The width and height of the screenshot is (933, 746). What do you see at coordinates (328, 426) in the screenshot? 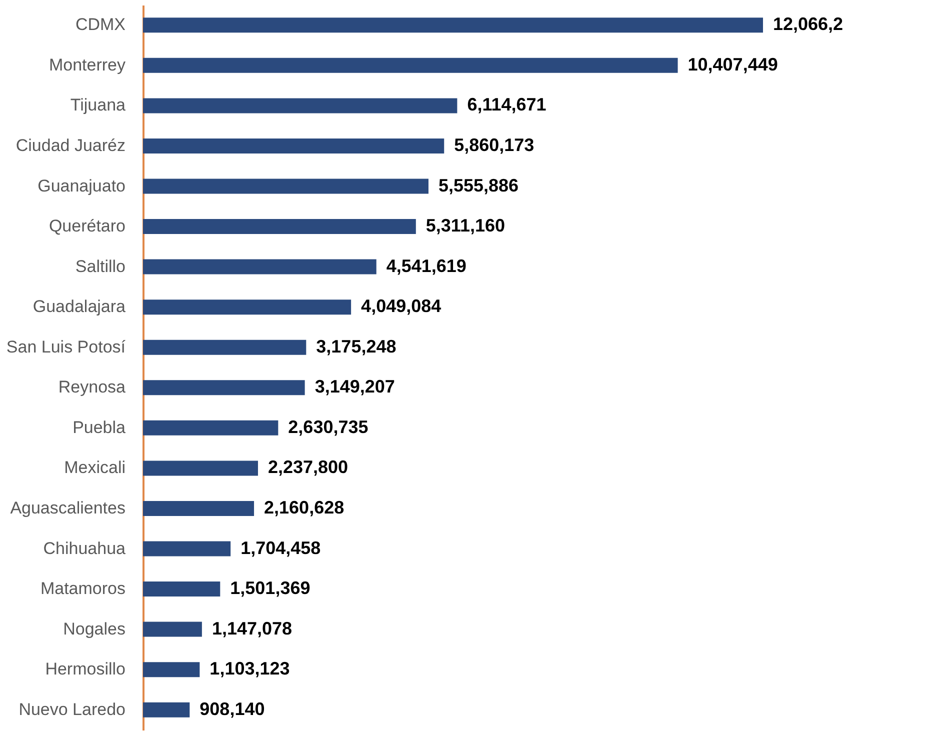
I see `data-label: 2,630,735` at bounding box center [328, 426].